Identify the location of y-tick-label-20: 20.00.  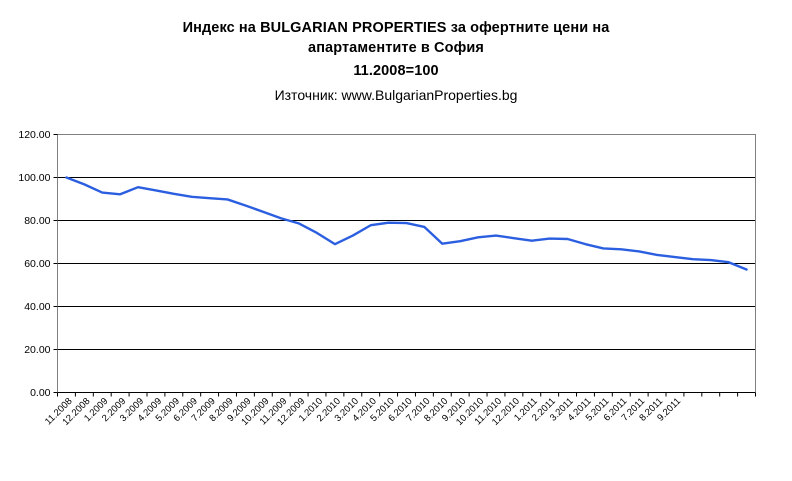
(37, 350).